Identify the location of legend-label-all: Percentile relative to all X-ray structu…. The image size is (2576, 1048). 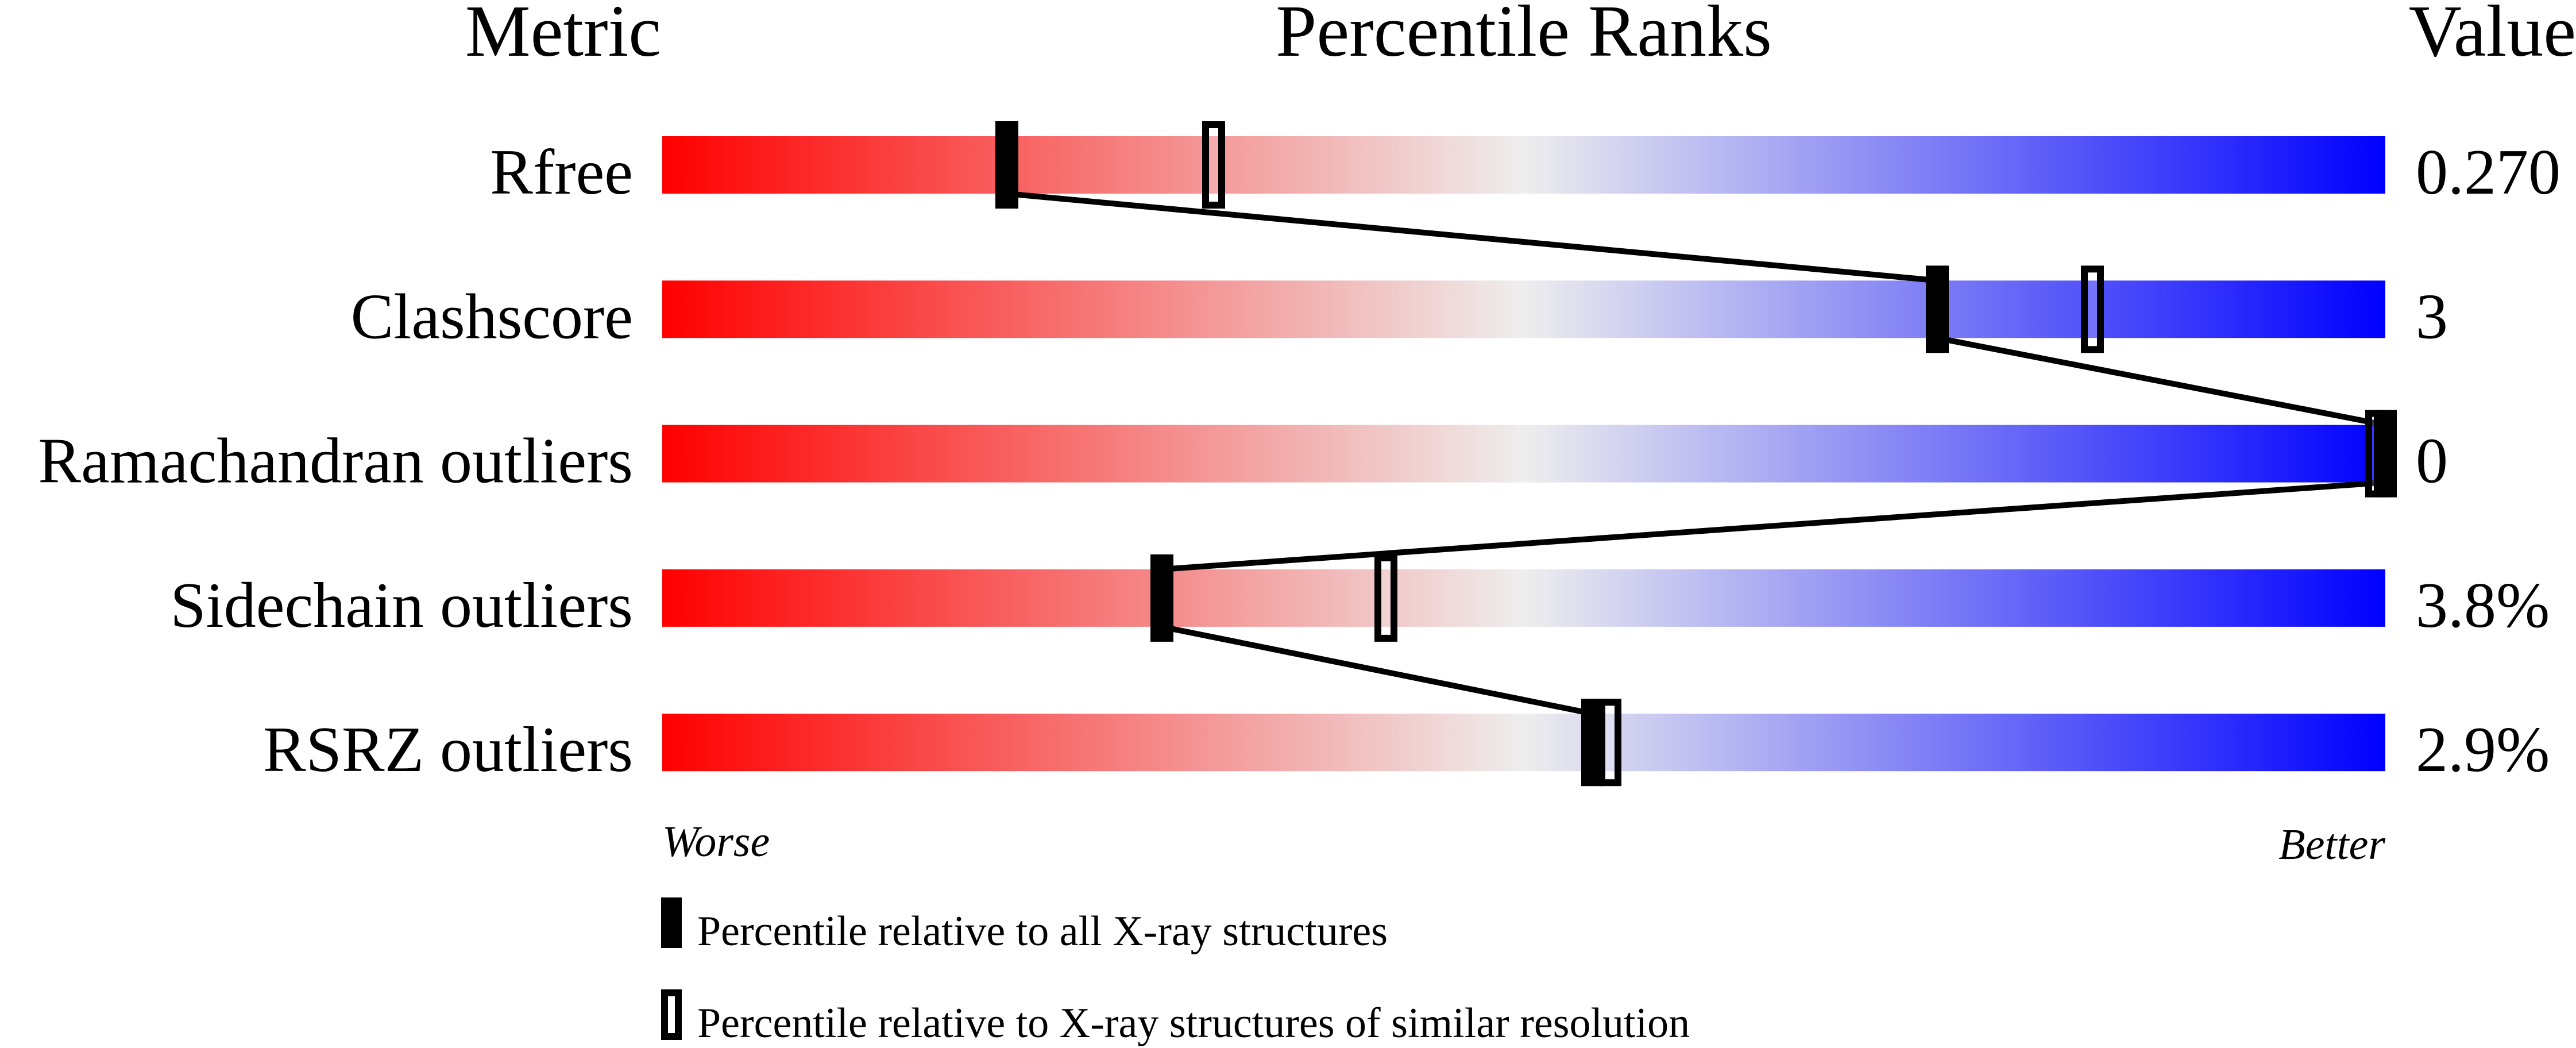
(1042, 932).